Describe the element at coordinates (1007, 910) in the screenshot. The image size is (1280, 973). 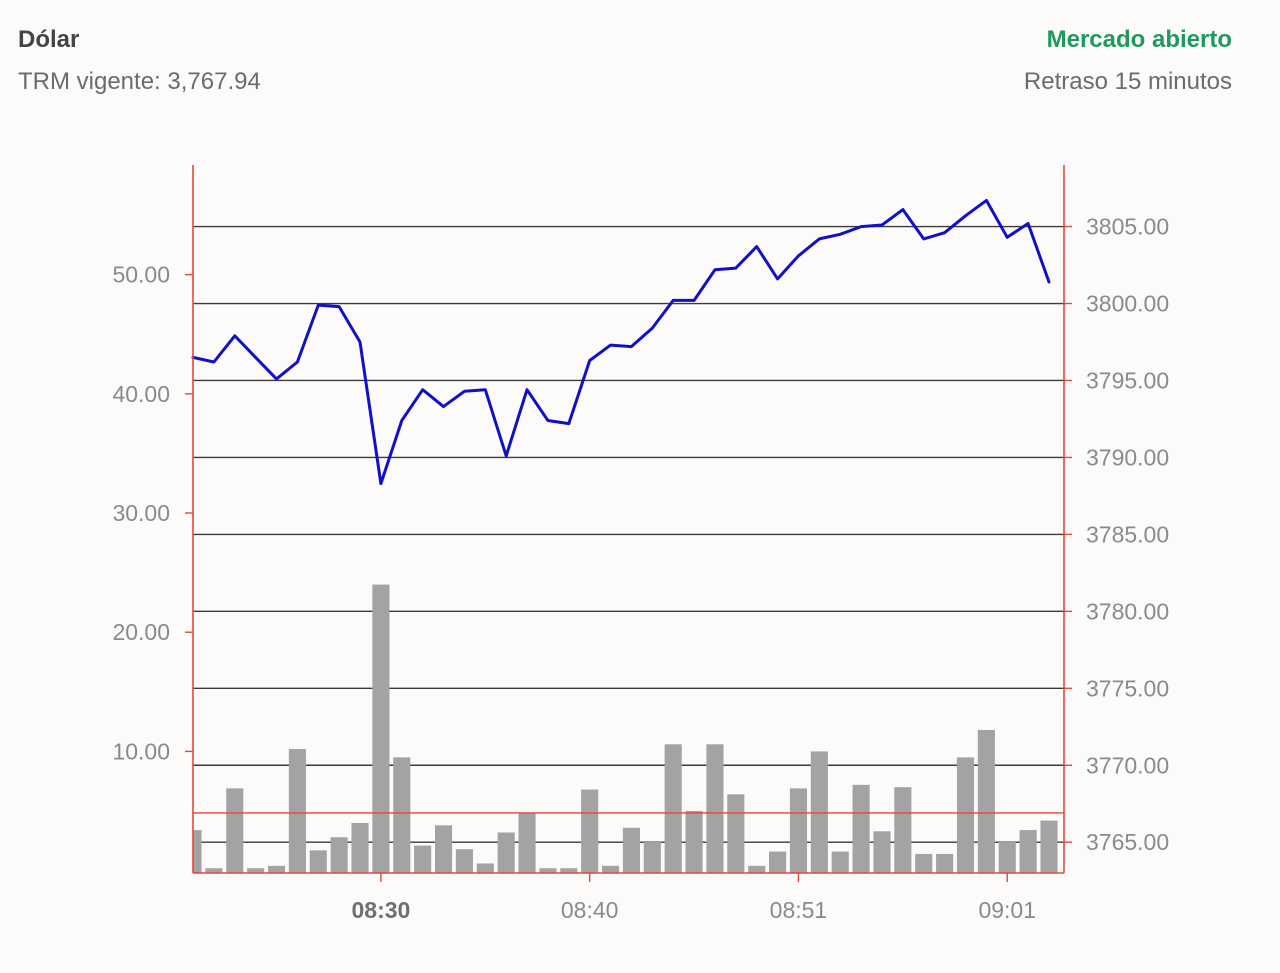
I see `x-tick-label: 09:01` at that location.